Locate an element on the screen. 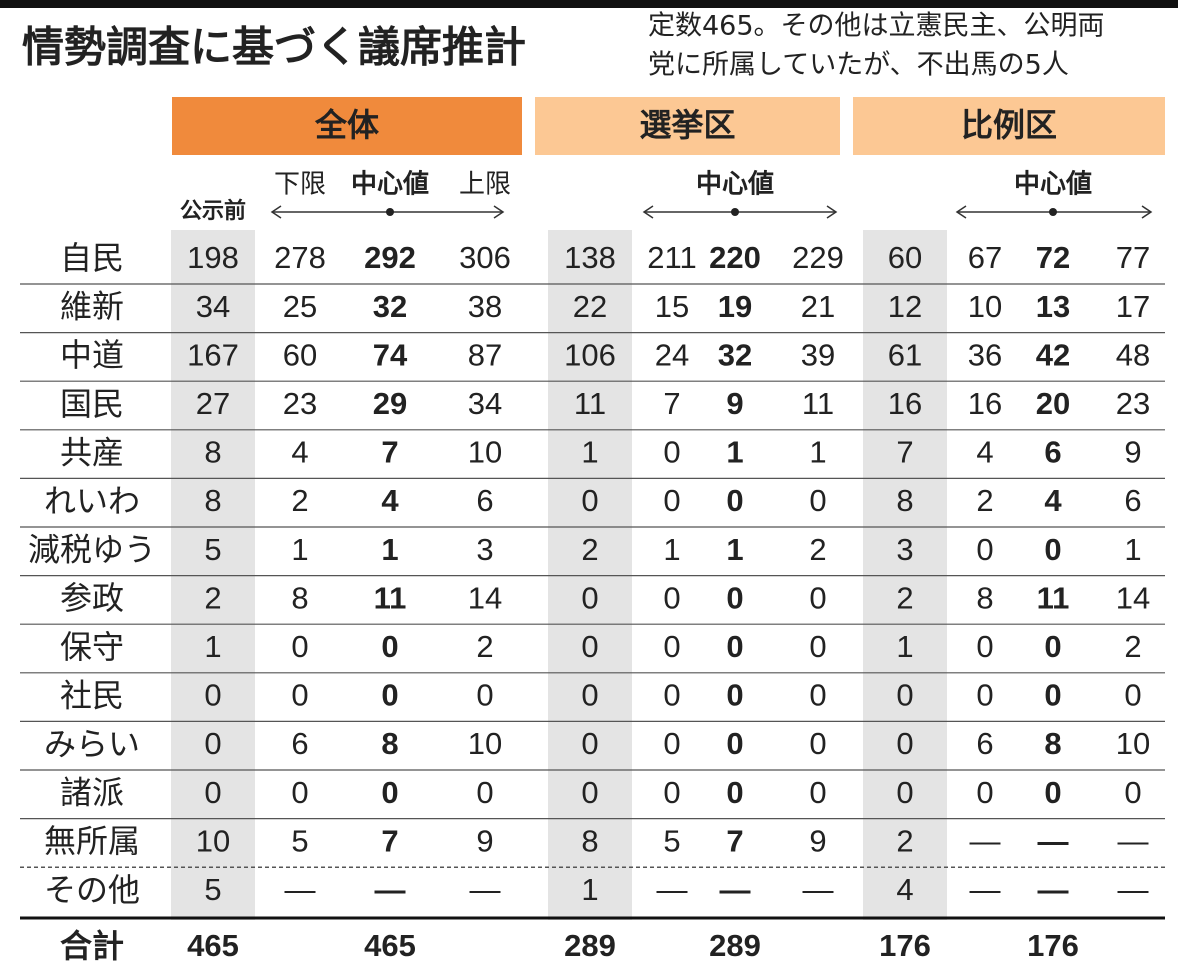 This screenshot has width=1178, height=976. cell: 229 is located at coordinates (818, 257).